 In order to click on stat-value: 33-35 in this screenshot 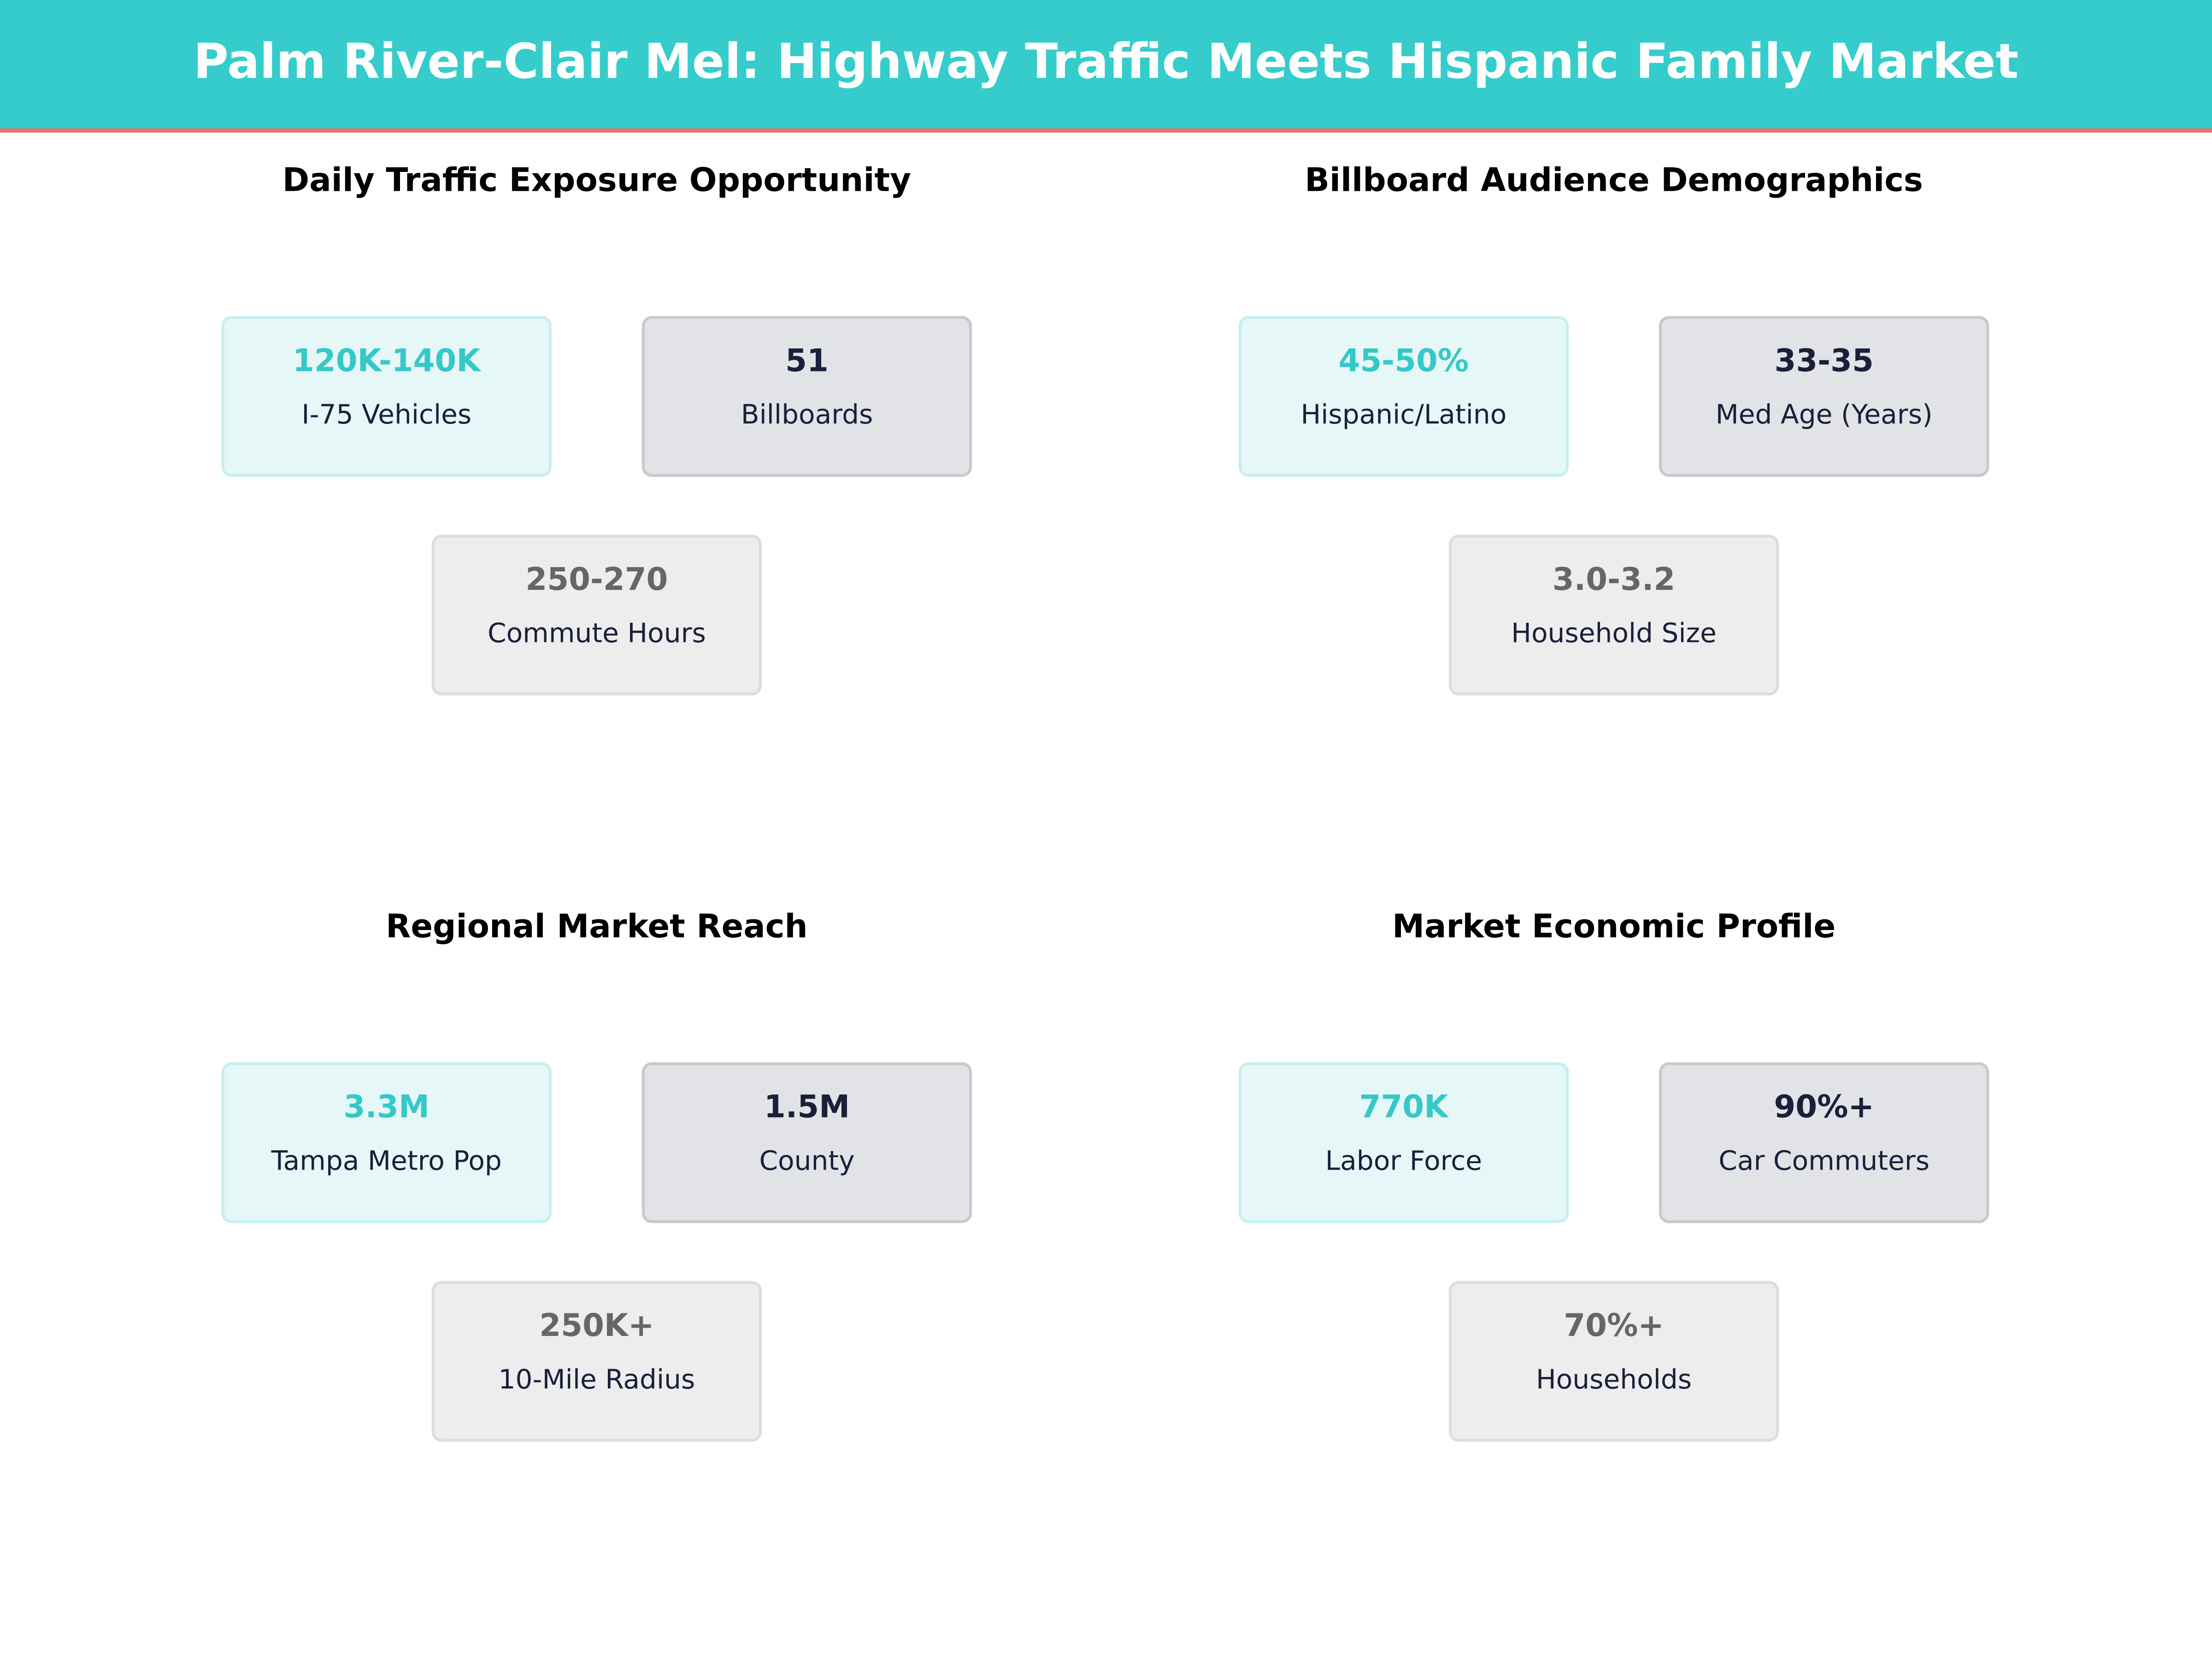, I will do `click(1823, 360)`.